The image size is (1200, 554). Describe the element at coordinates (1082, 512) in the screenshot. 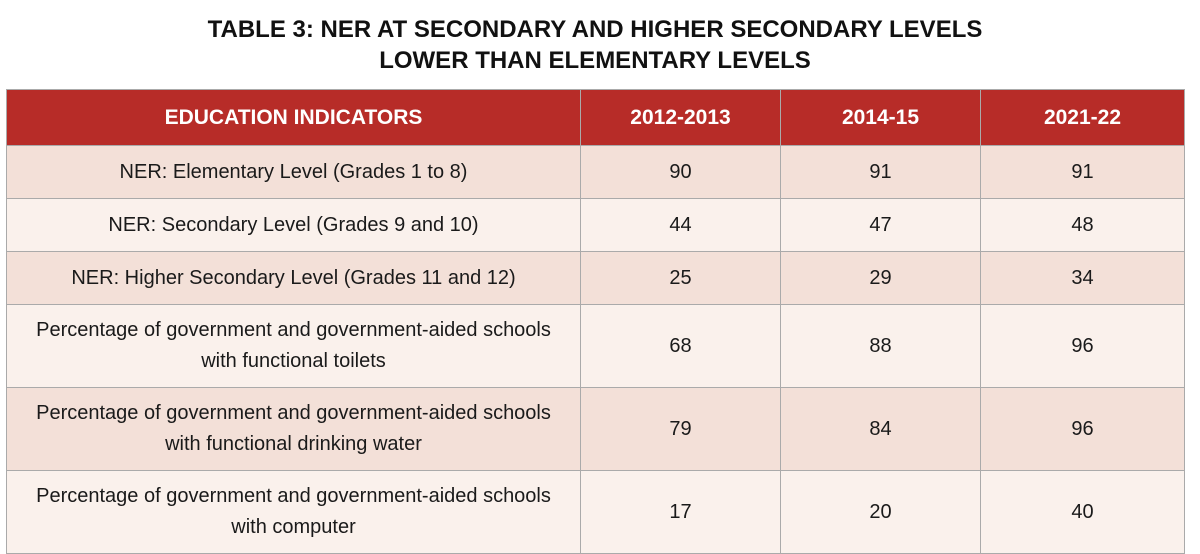

I see `value-cell: 40` at that location.